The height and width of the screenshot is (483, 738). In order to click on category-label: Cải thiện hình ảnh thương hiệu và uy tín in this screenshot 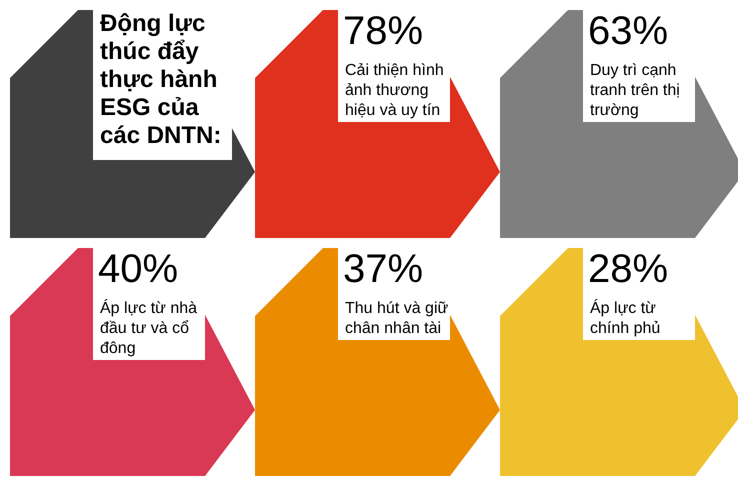, I will do `click(394, 90)`.